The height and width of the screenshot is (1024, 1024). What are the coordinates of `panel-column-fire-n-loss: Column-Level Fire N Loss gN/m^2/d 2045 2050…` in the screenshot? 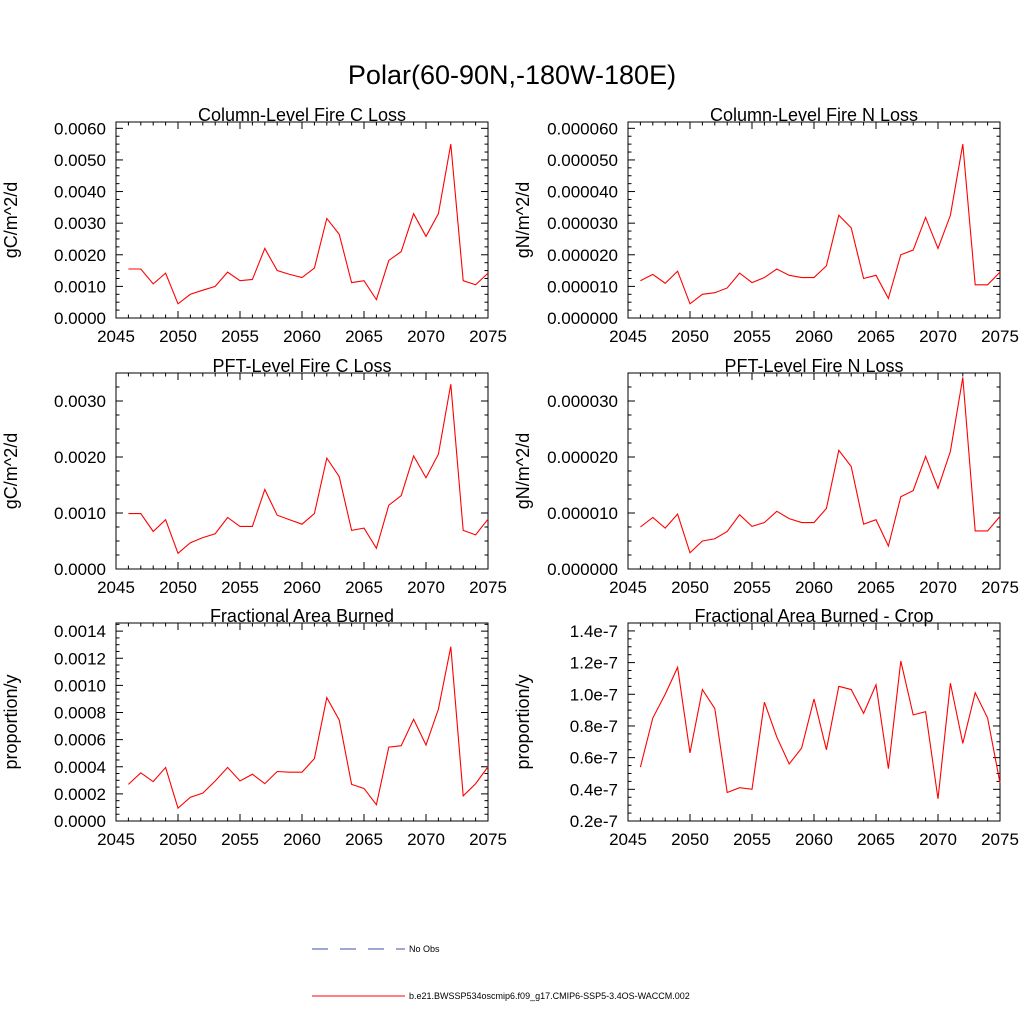 It's located at (766, 225).